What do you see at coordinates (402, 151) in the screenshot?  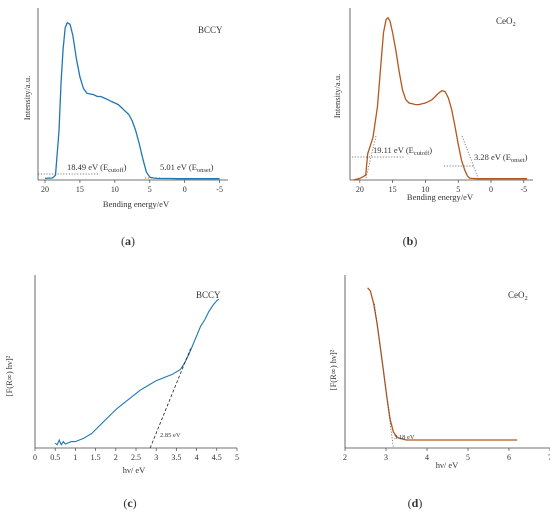 I see `annotation-b1: 19.11 eV (Ecutoff)` at bounding box center [402, 151].